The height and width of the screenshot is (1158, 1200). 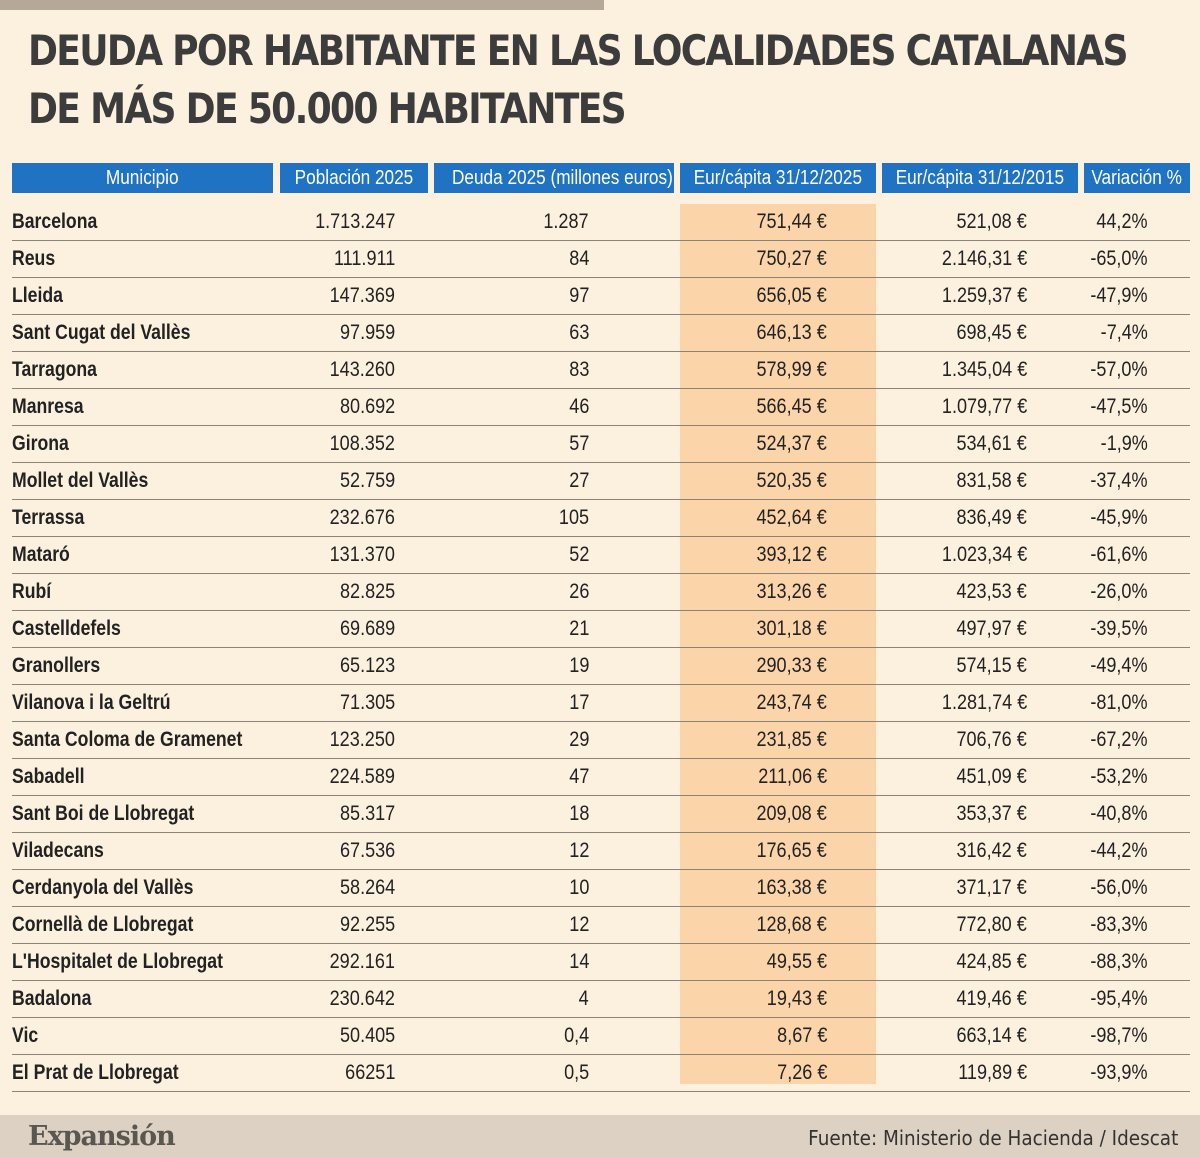 What do you see at coordinates (791, 406) in the screenshot?
I see `value-cell-3: 566,45 €` at bounding box center [791, 406].